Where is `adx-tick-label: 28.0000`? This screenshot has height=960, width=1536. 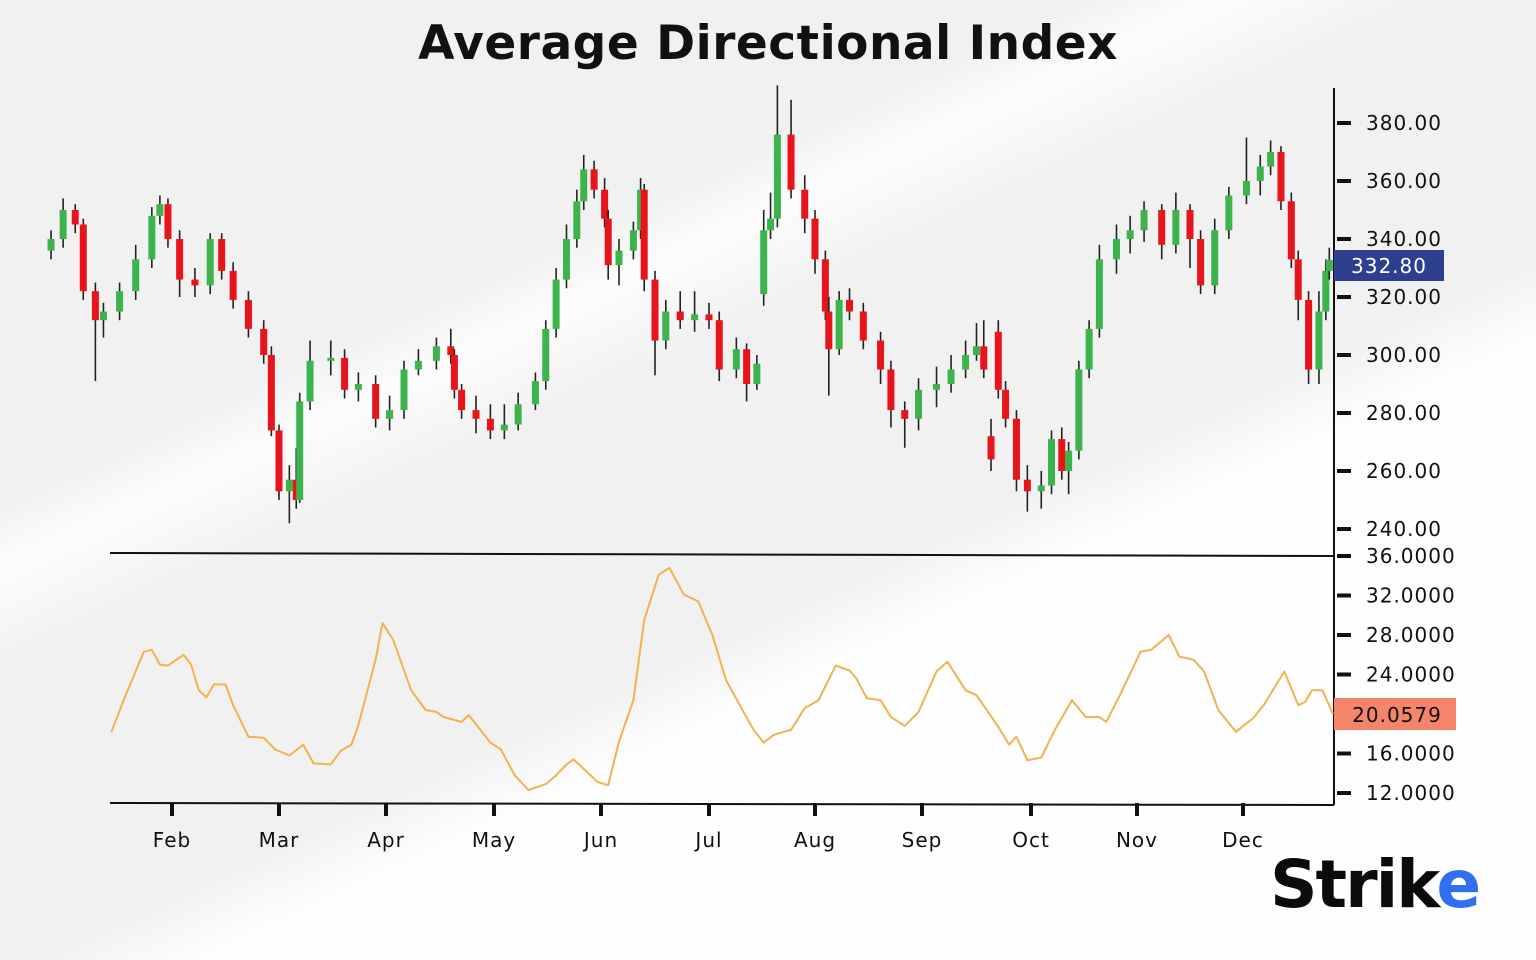
adx-tick-label: 28.0000 is located at coordinates (1411, 635).